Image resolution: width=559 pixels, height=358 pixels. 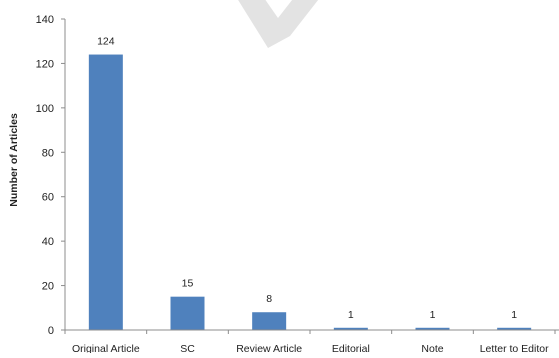 I want to click on y-tick-label: 40, so click(x=48, y=242).